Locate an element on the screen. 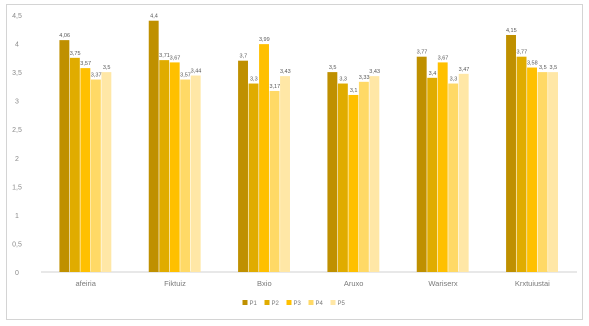 This screenshot has height=326, width=589. data-label: 3,99 is located at coordinates (264, 40).